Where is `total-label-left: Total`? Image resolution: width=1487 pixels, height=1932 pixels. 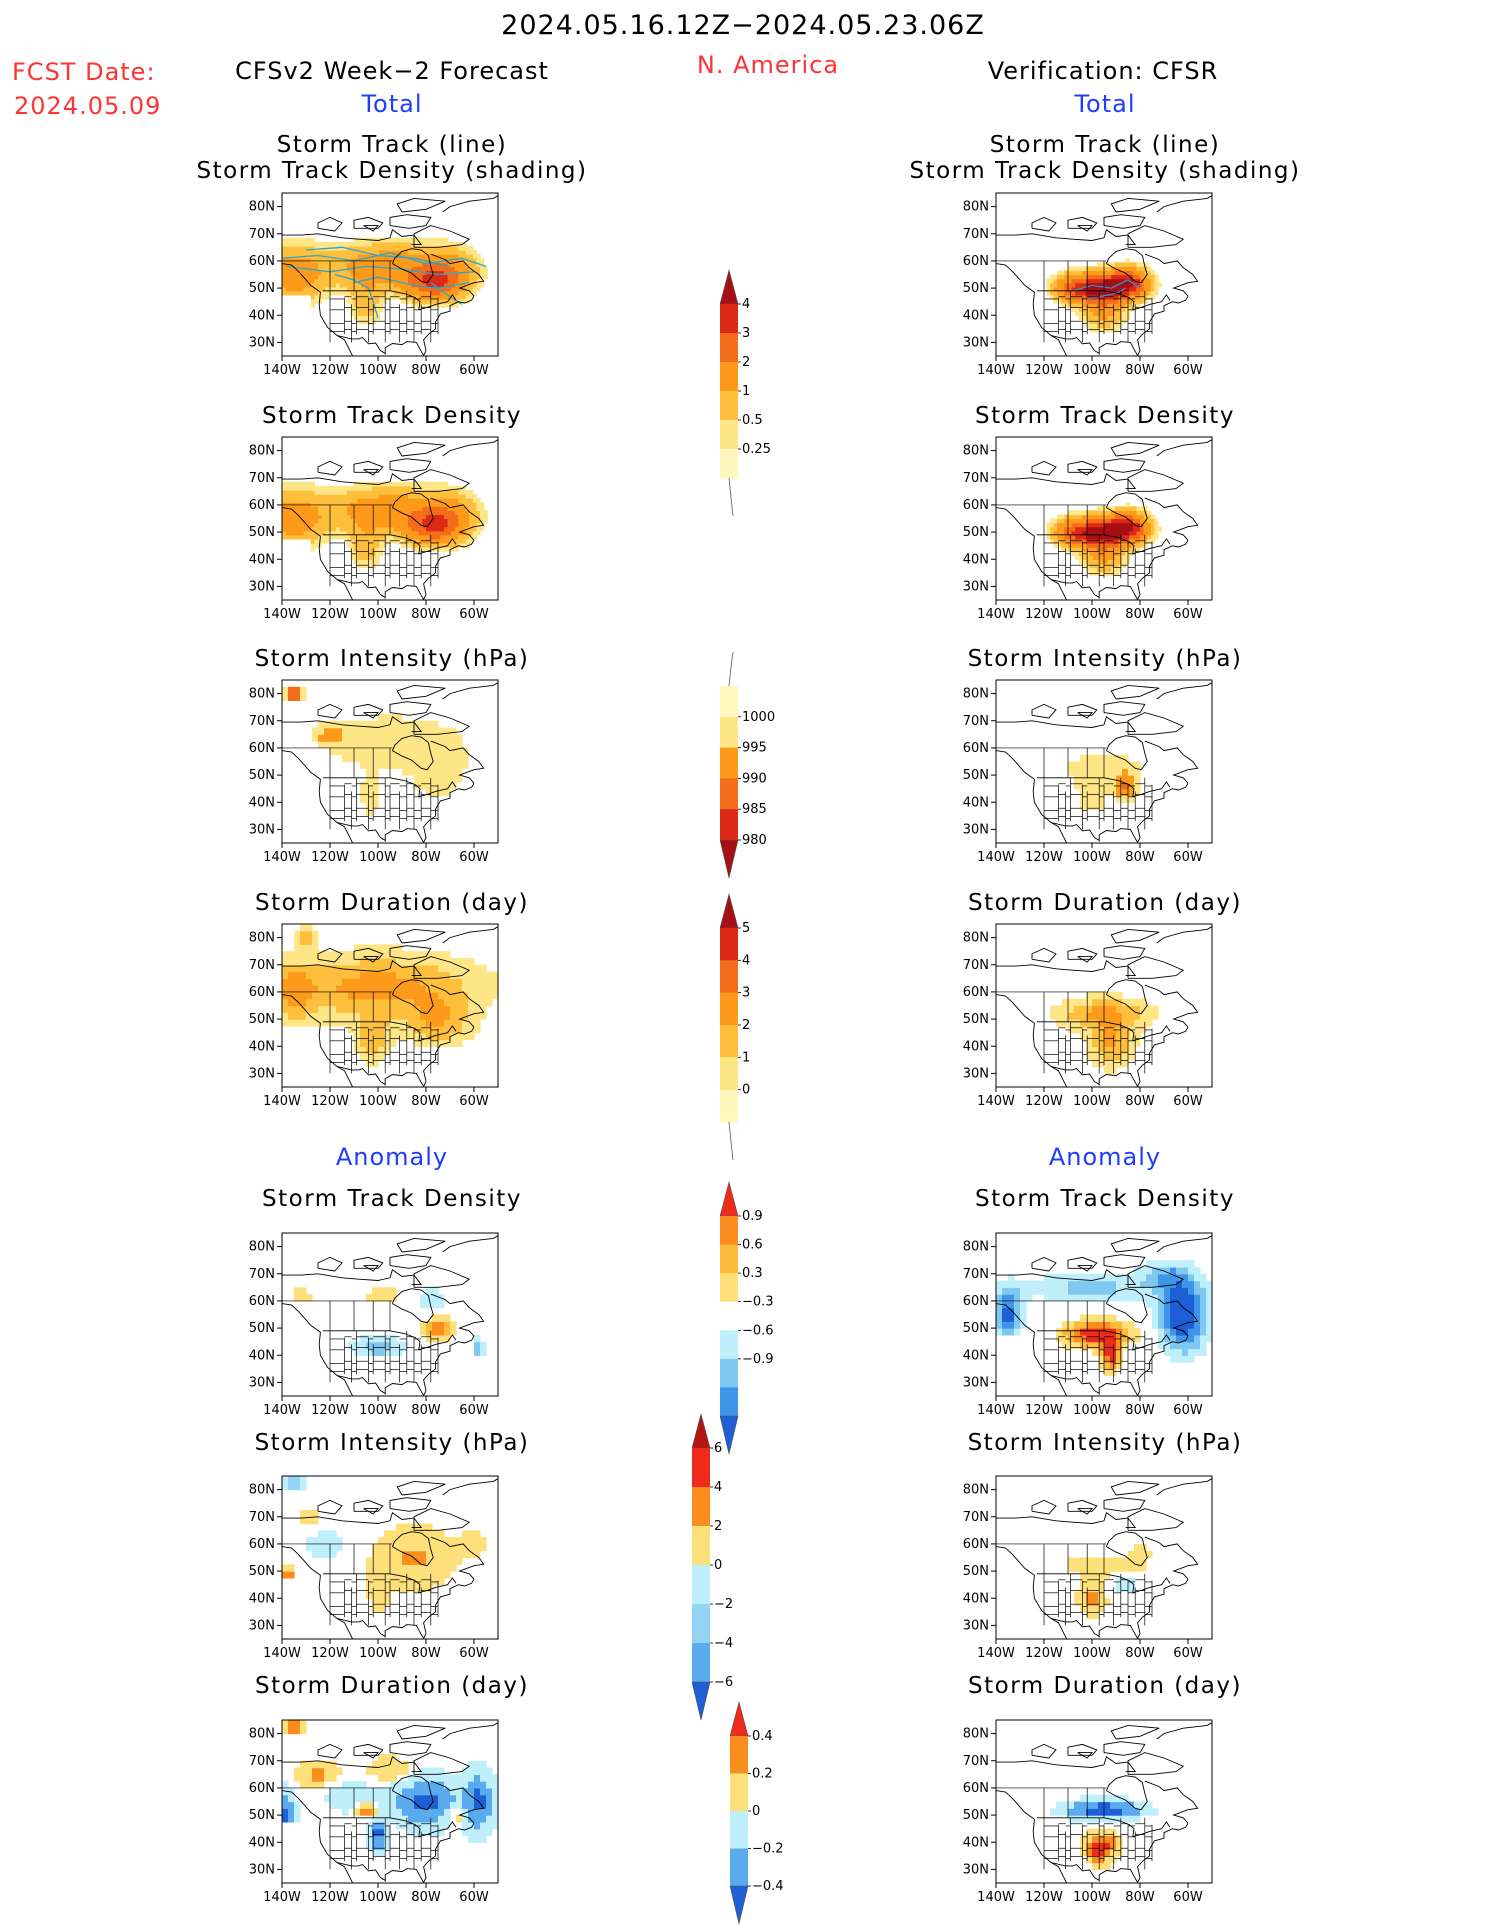
total-label-left: Total is located at coordinates (391, 104).